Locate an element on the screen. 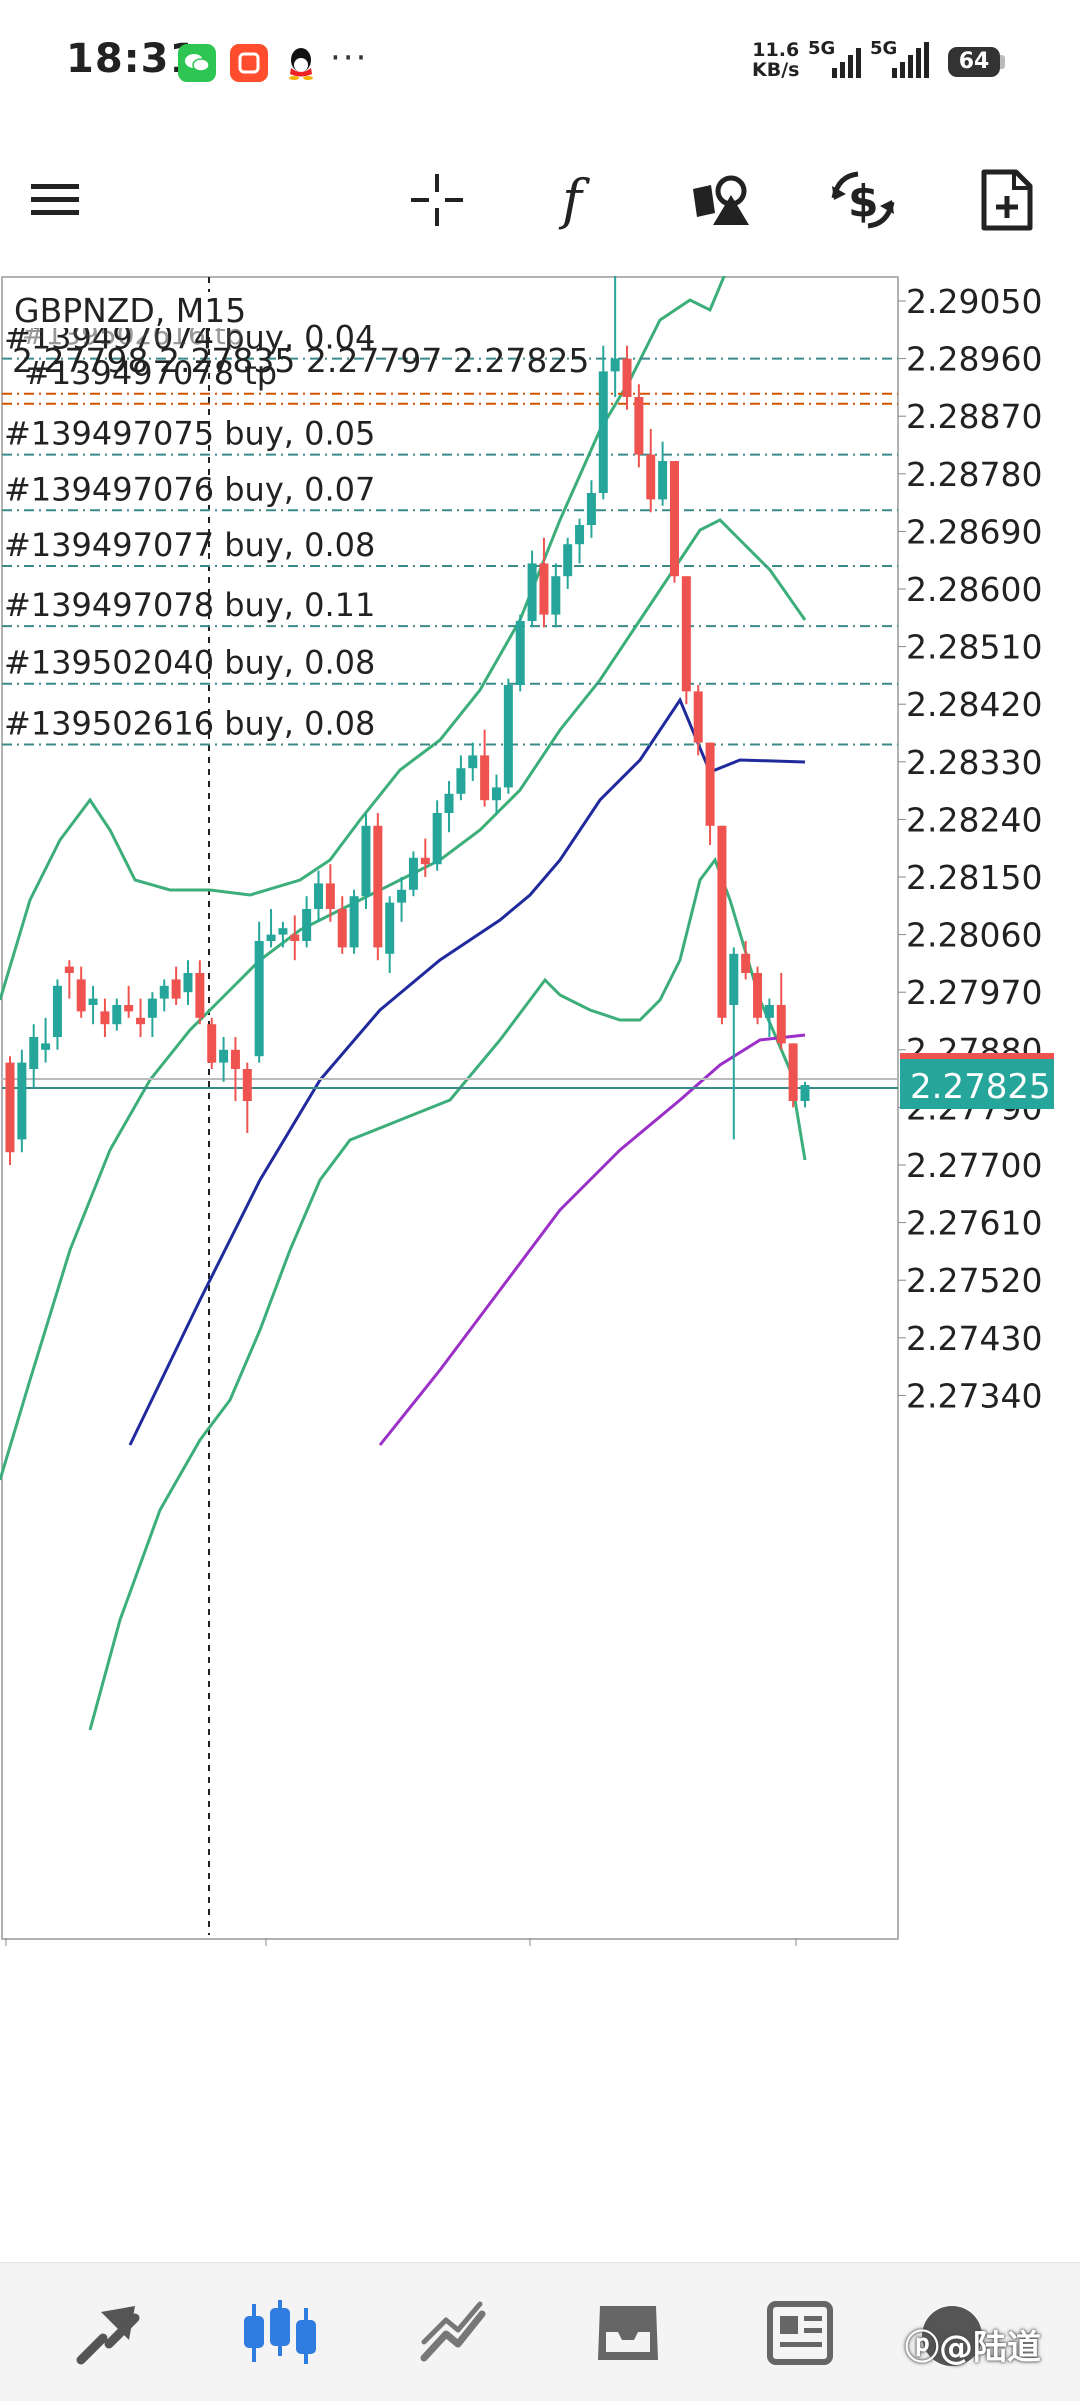  status-bar: 18:31 ··· 11.6 KB/s 5G 5G 64 is located at coordinates (540, 65).